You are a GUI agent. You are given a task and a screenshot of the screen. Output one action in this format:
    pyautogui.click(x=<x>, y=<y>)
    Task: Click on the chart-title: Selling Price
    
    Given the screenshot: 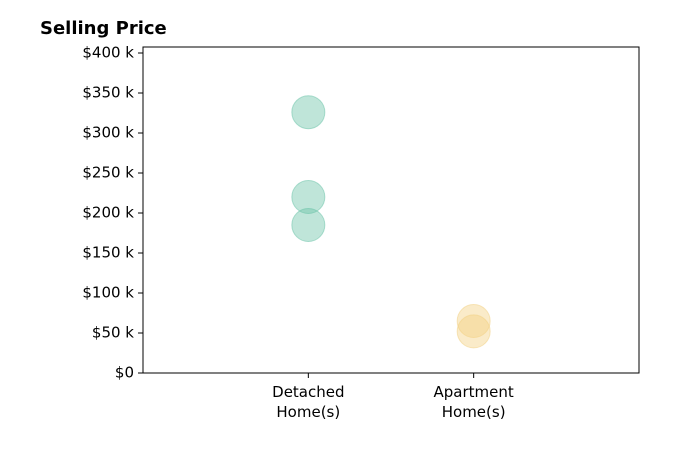 What is the action you would take?
    pyautogui.click(x=103, y=28)
    